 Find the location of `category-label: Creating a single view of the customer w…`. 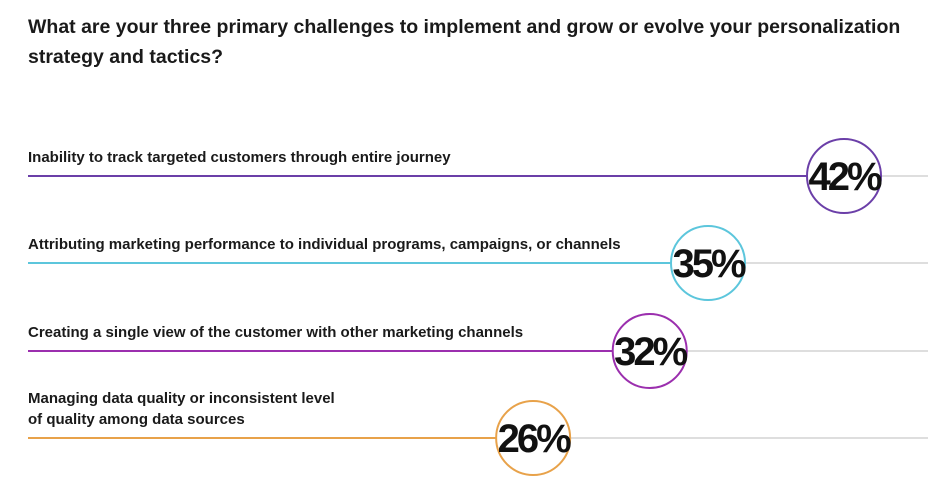

category-label: Creating a single view of the customer w… is located at coordinates (275, 332).